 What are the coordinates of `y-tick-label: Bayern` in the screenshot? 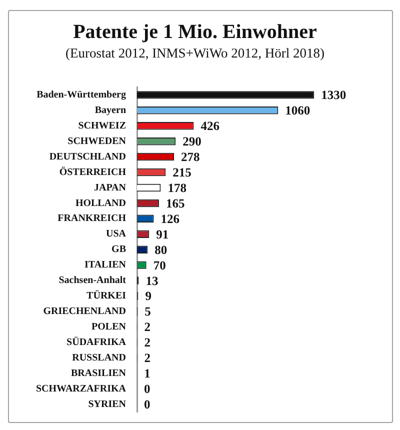 It's located at (110, 110).